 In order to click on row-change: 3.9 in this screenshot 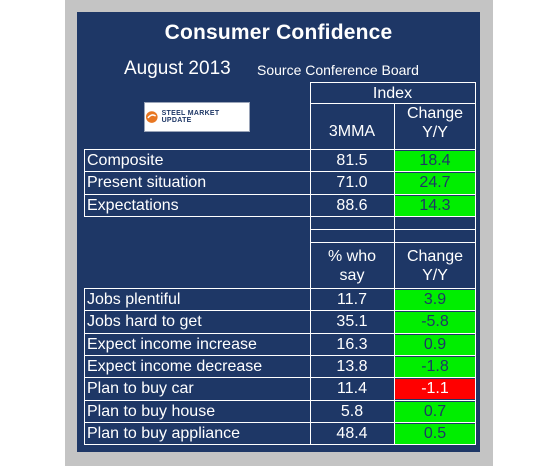, I will do `click(435, 300)`.